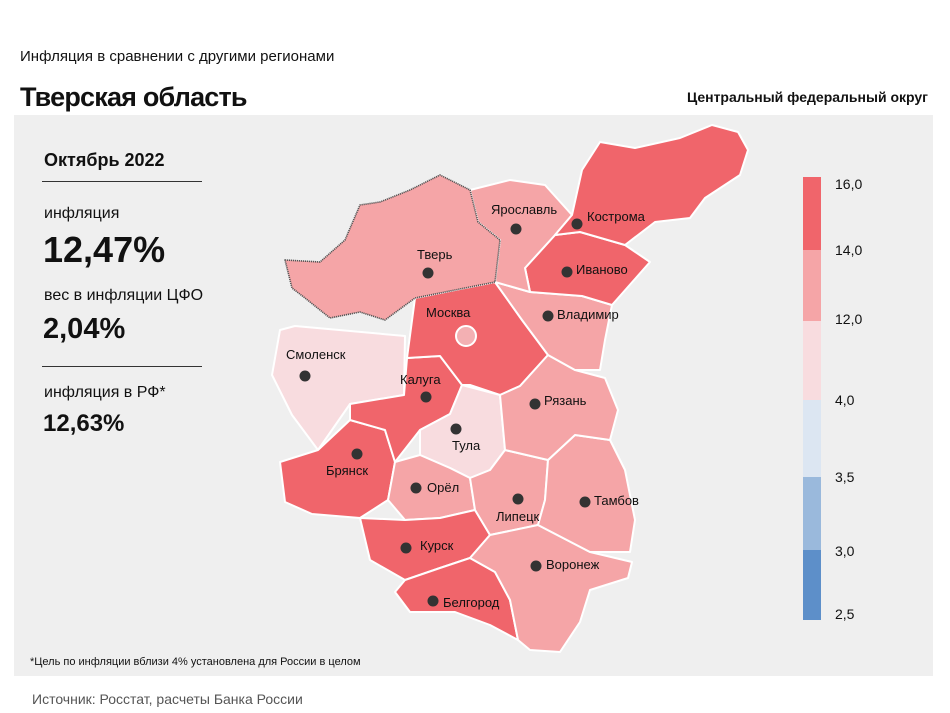  Describe the element at coordinates (849, 250) in the screenshot. I see `legend-tick: 14,0` at that location.